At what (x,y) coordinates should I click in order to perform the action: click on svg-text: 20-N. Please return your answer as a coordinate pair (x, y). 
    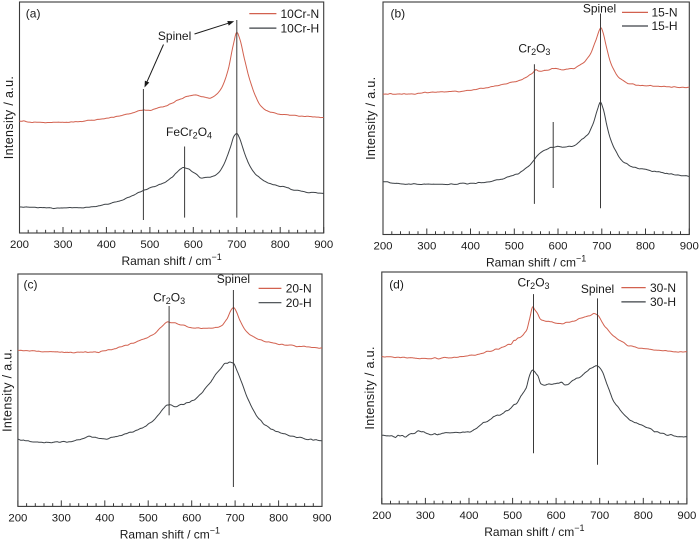
    Looking at the image, I should click on (299, 289).